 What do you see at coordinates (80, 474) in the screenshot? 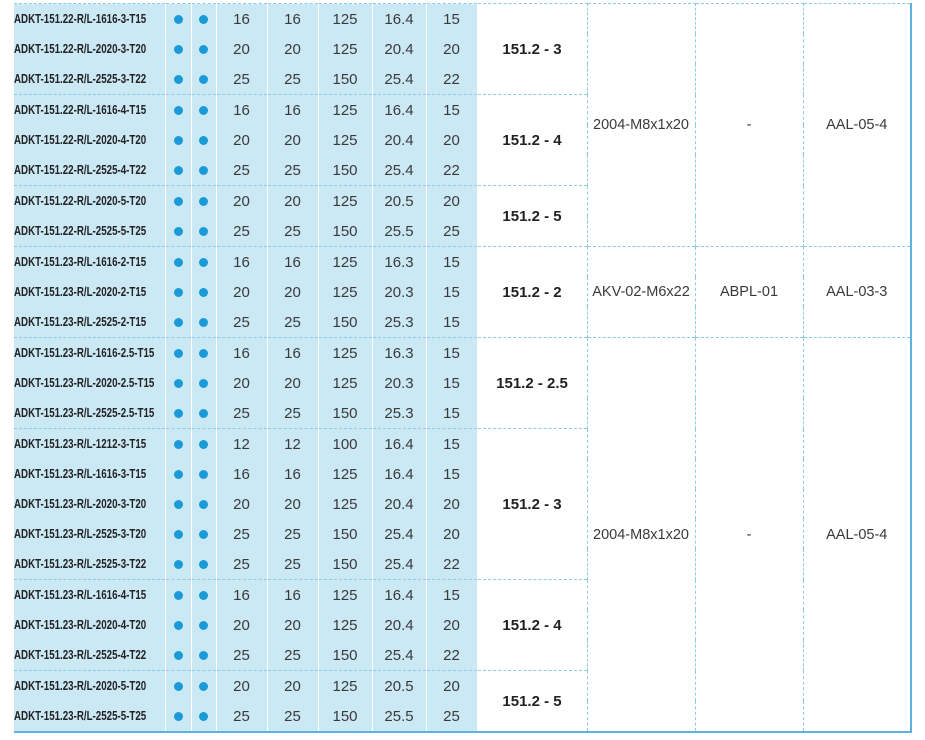
I see `code-text: ADKT-151.23-R/L-1616-3-T15` at bounding box center [80, 474].